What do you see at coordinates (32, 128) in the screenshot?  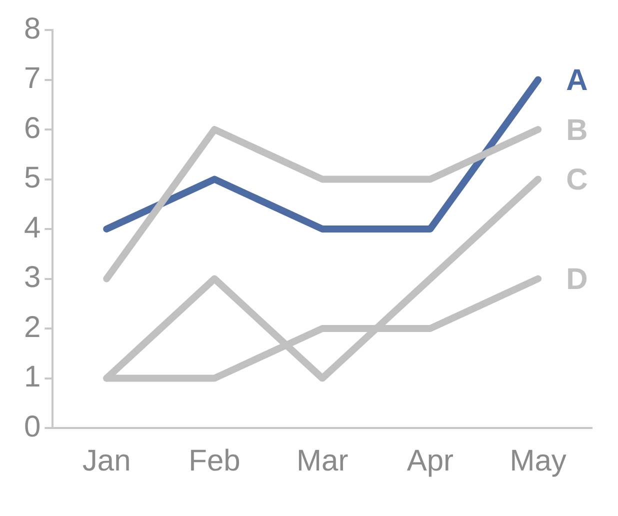 I see `y-tick-label: 6` at bounding box center [32, 128].